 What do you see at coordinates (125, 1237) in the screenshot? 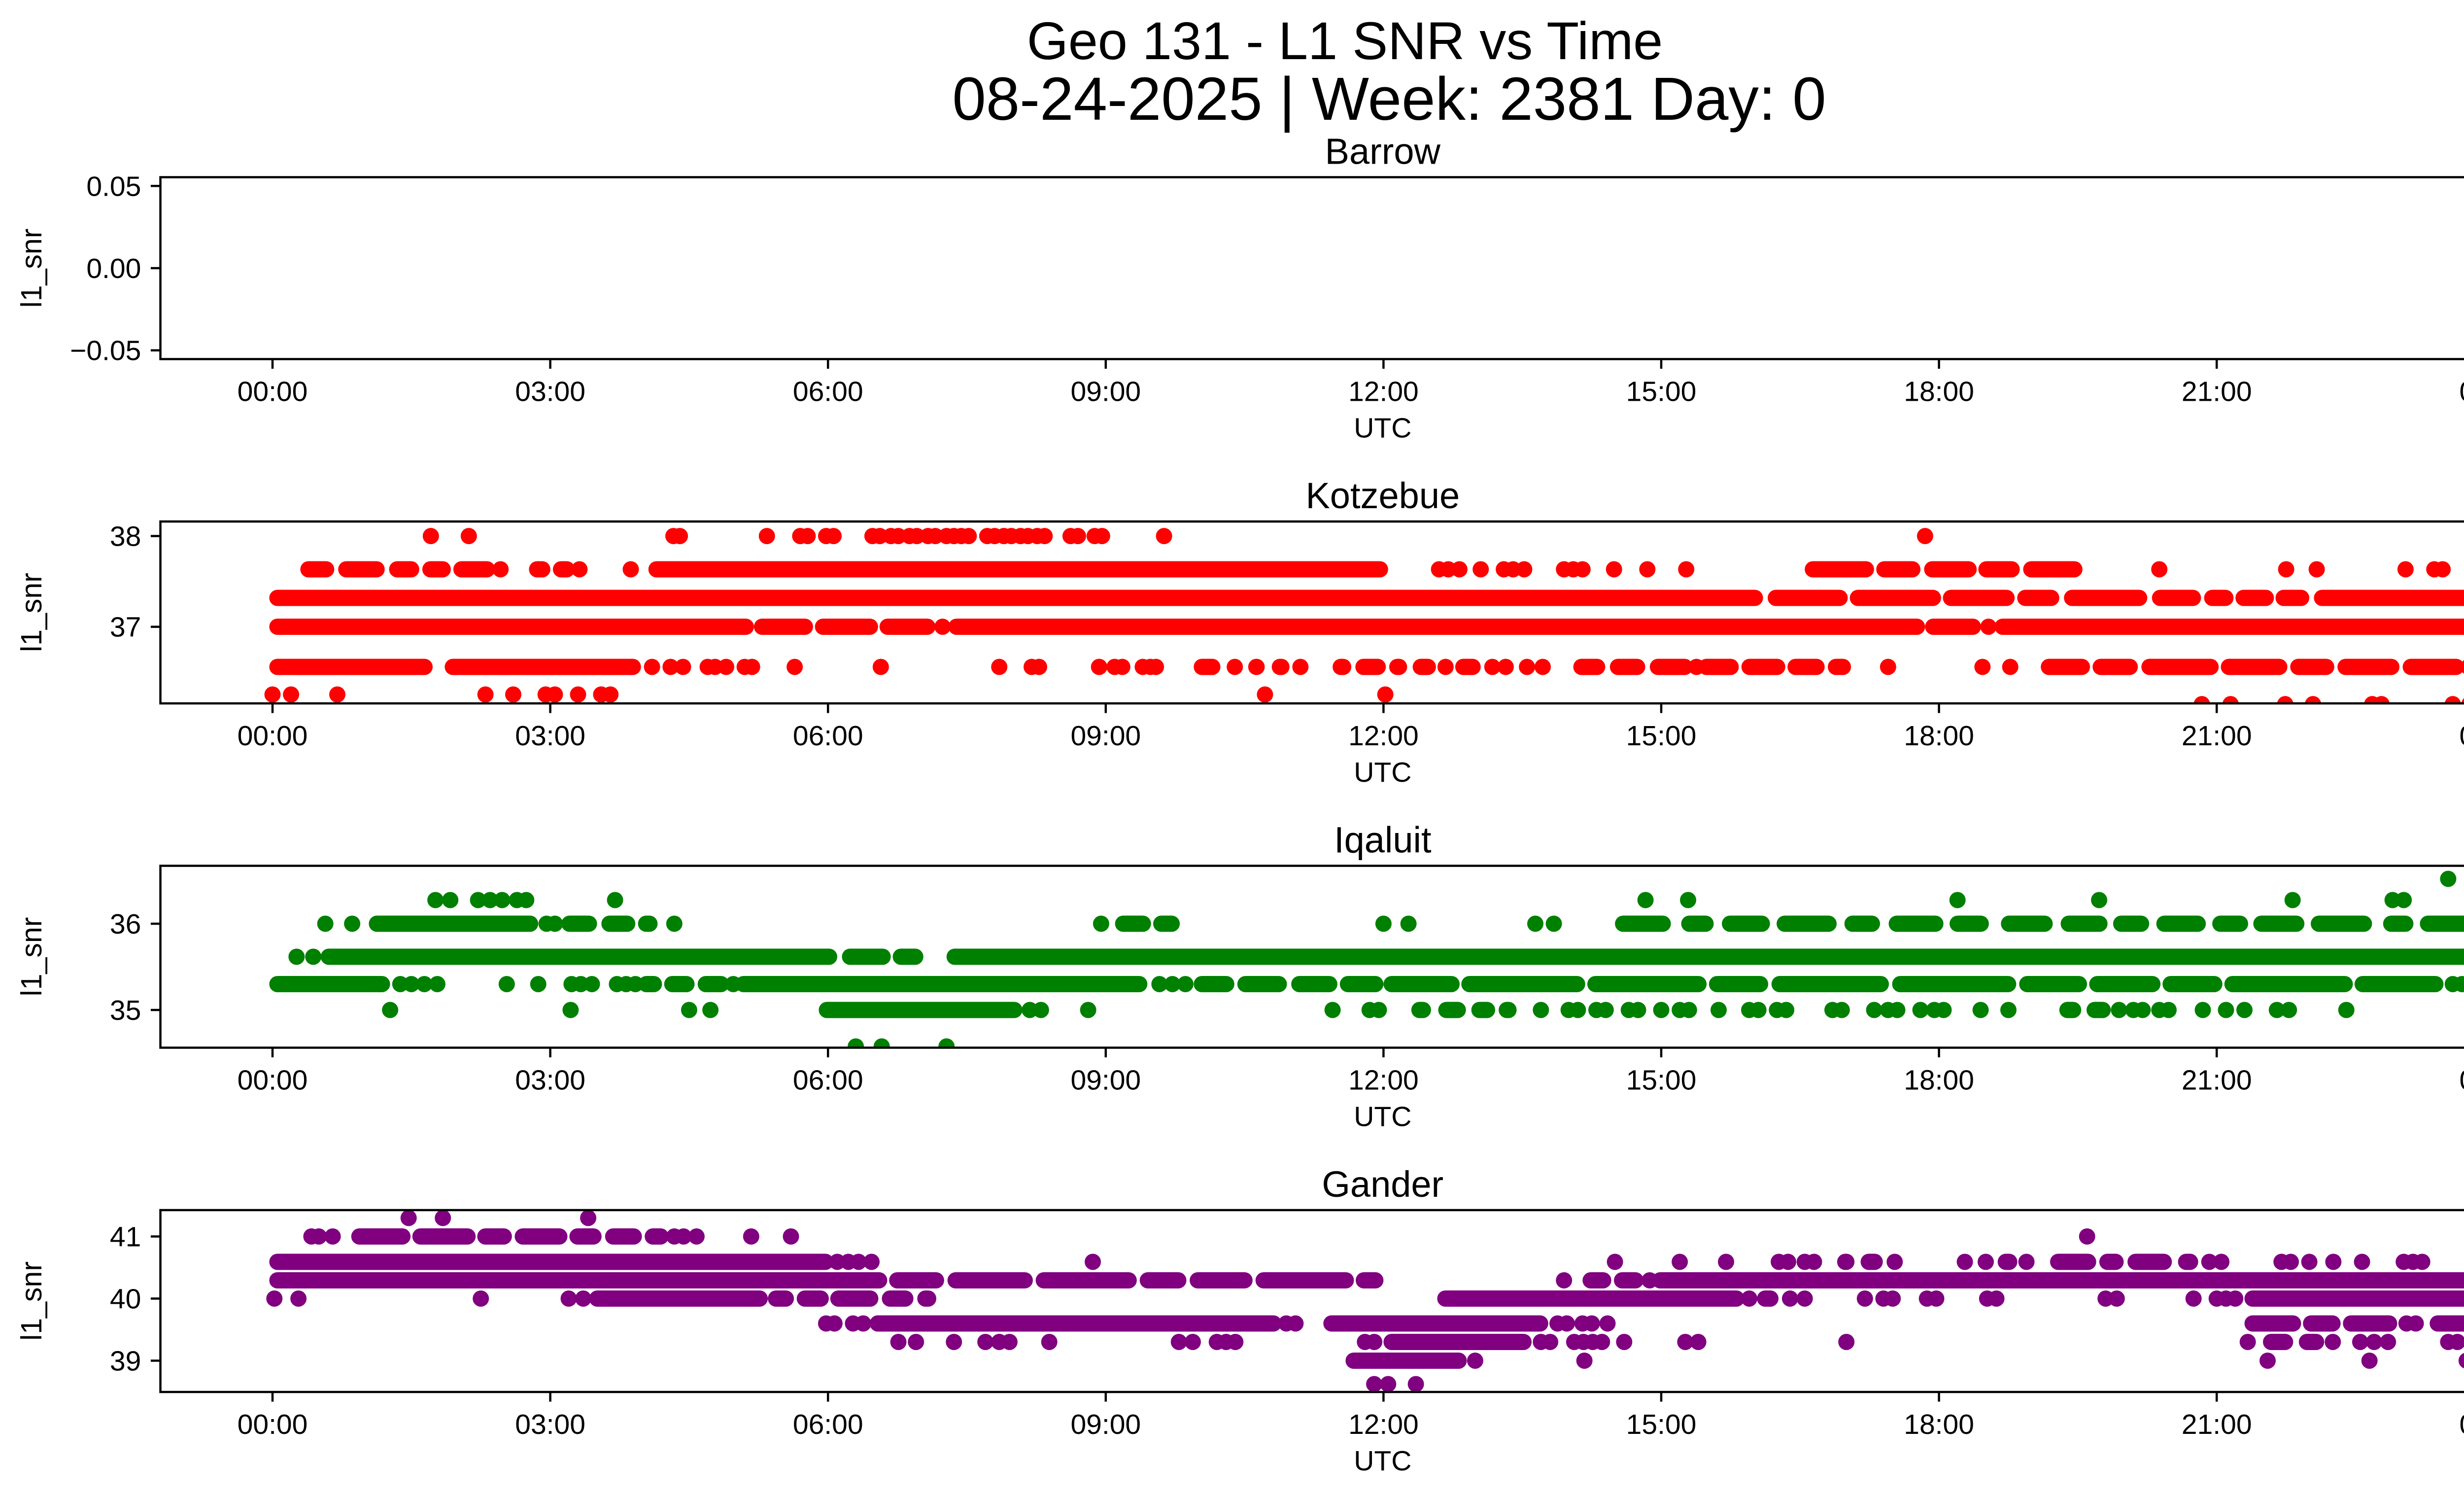
I see `svg-text: 41` at bounding box center [125, 1237].